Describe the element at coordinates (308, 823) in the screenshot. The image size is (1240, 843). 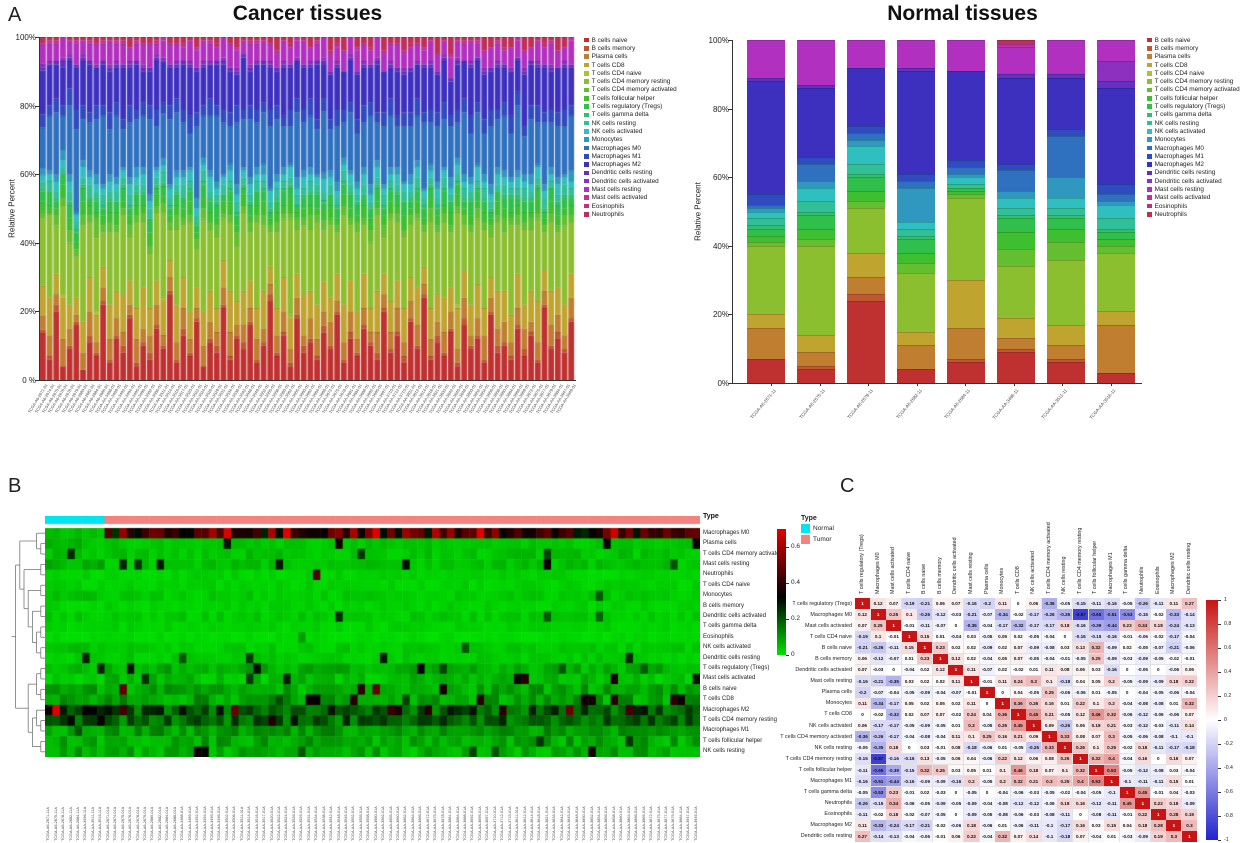
I see `heatmap-sample-label: TCGA-AA-3531-01A` at that location.